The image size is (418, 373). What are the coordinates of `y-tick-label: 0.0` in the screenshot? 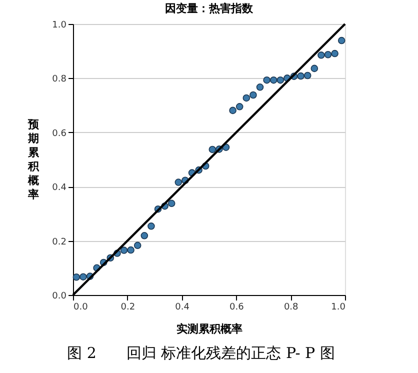 It's located at (59, 297).